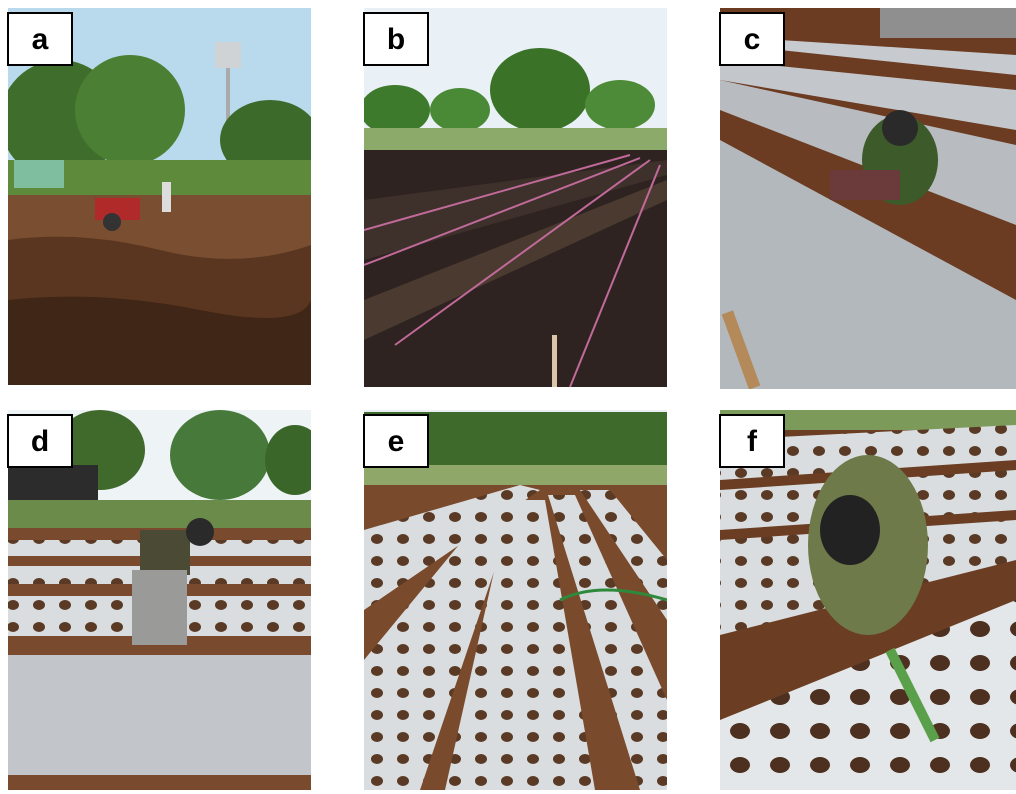 This screenshot has height=794, width=1016. What do you see at coordinates (868, 198) in the screenshot?
I see `photo-c` at bounding box center [868, 198].